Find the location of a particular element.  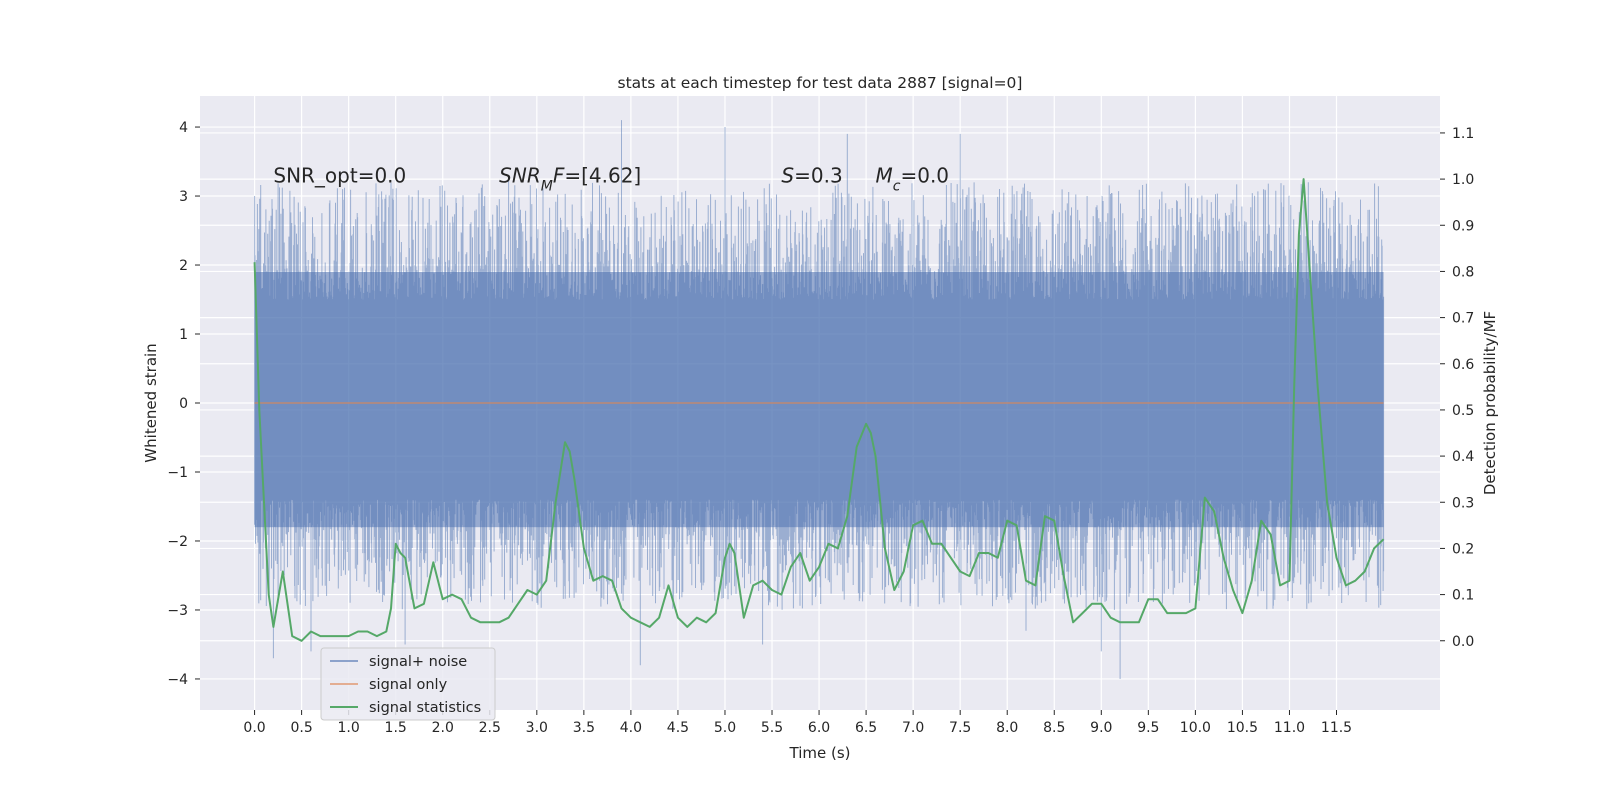

x-tick-label: 10.5 is located at coordinates (1242, 728).